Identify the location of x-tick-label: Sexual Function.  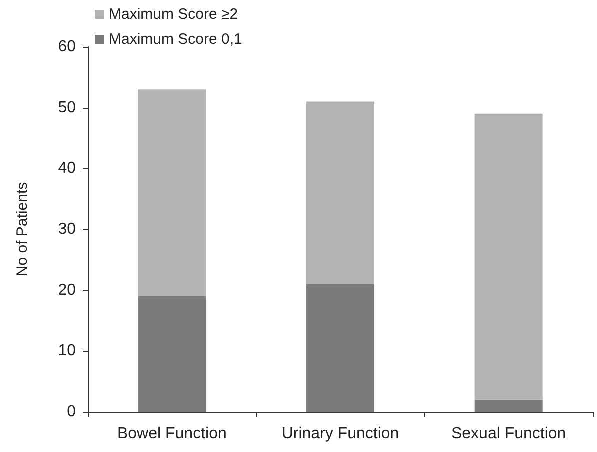
(508, 434).